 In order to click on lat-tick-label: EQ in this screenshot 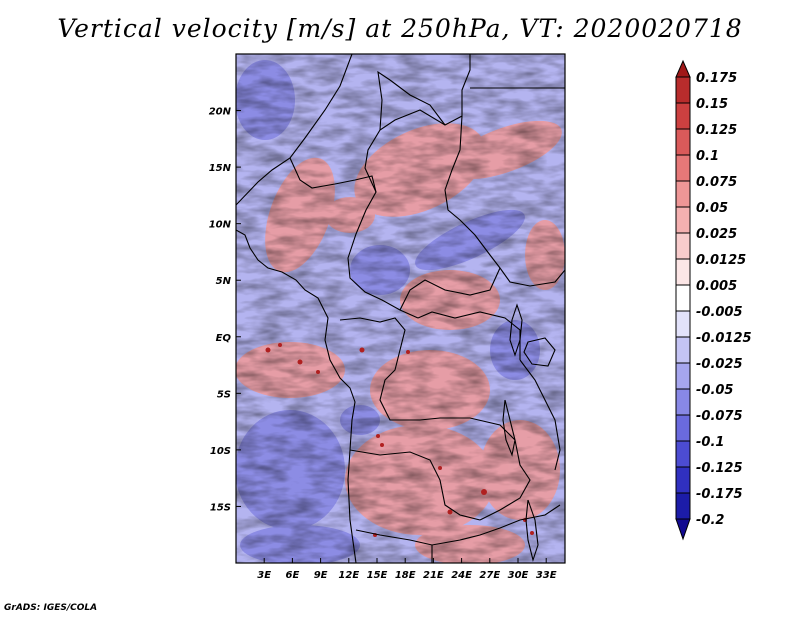, I will do `click(224, 338)`.